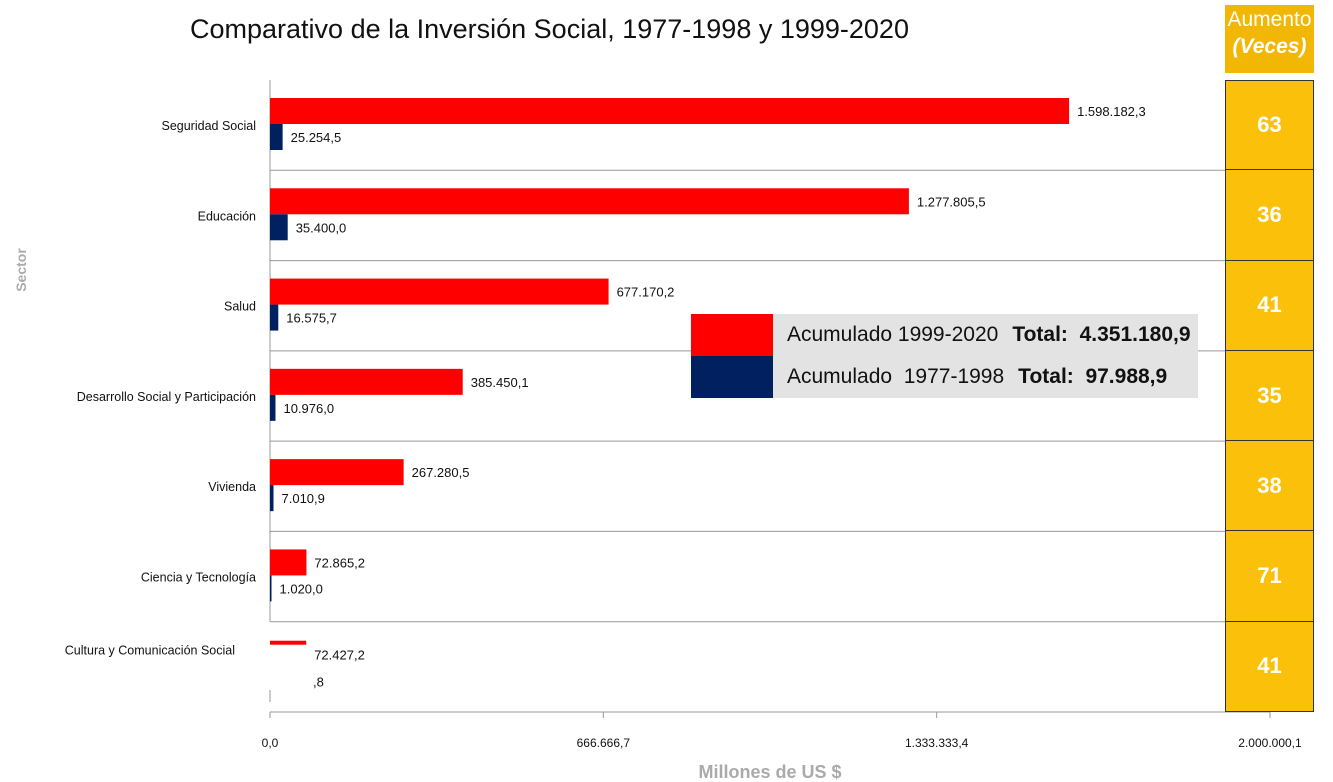 The height and width of the screenshot is (782, 1333). What do you see at coordinates (311, 318) in the screenshot?
I see `data-label-1977-1998: 16.575,7` at bounding box center [311, 318].